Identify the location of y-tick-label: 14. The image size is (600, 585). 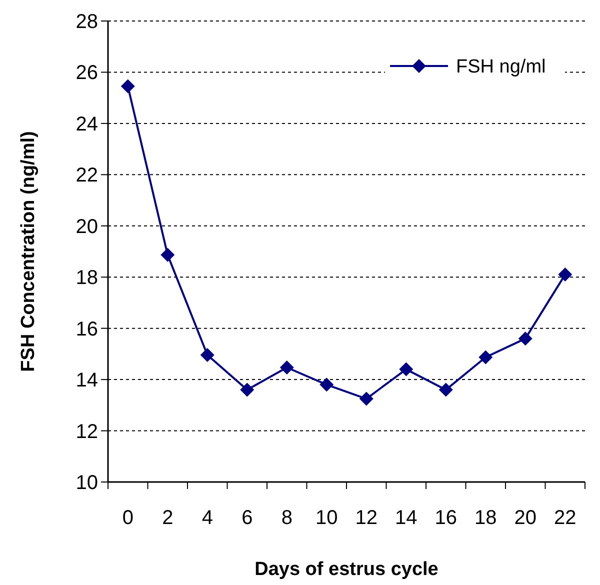
(87, 381).